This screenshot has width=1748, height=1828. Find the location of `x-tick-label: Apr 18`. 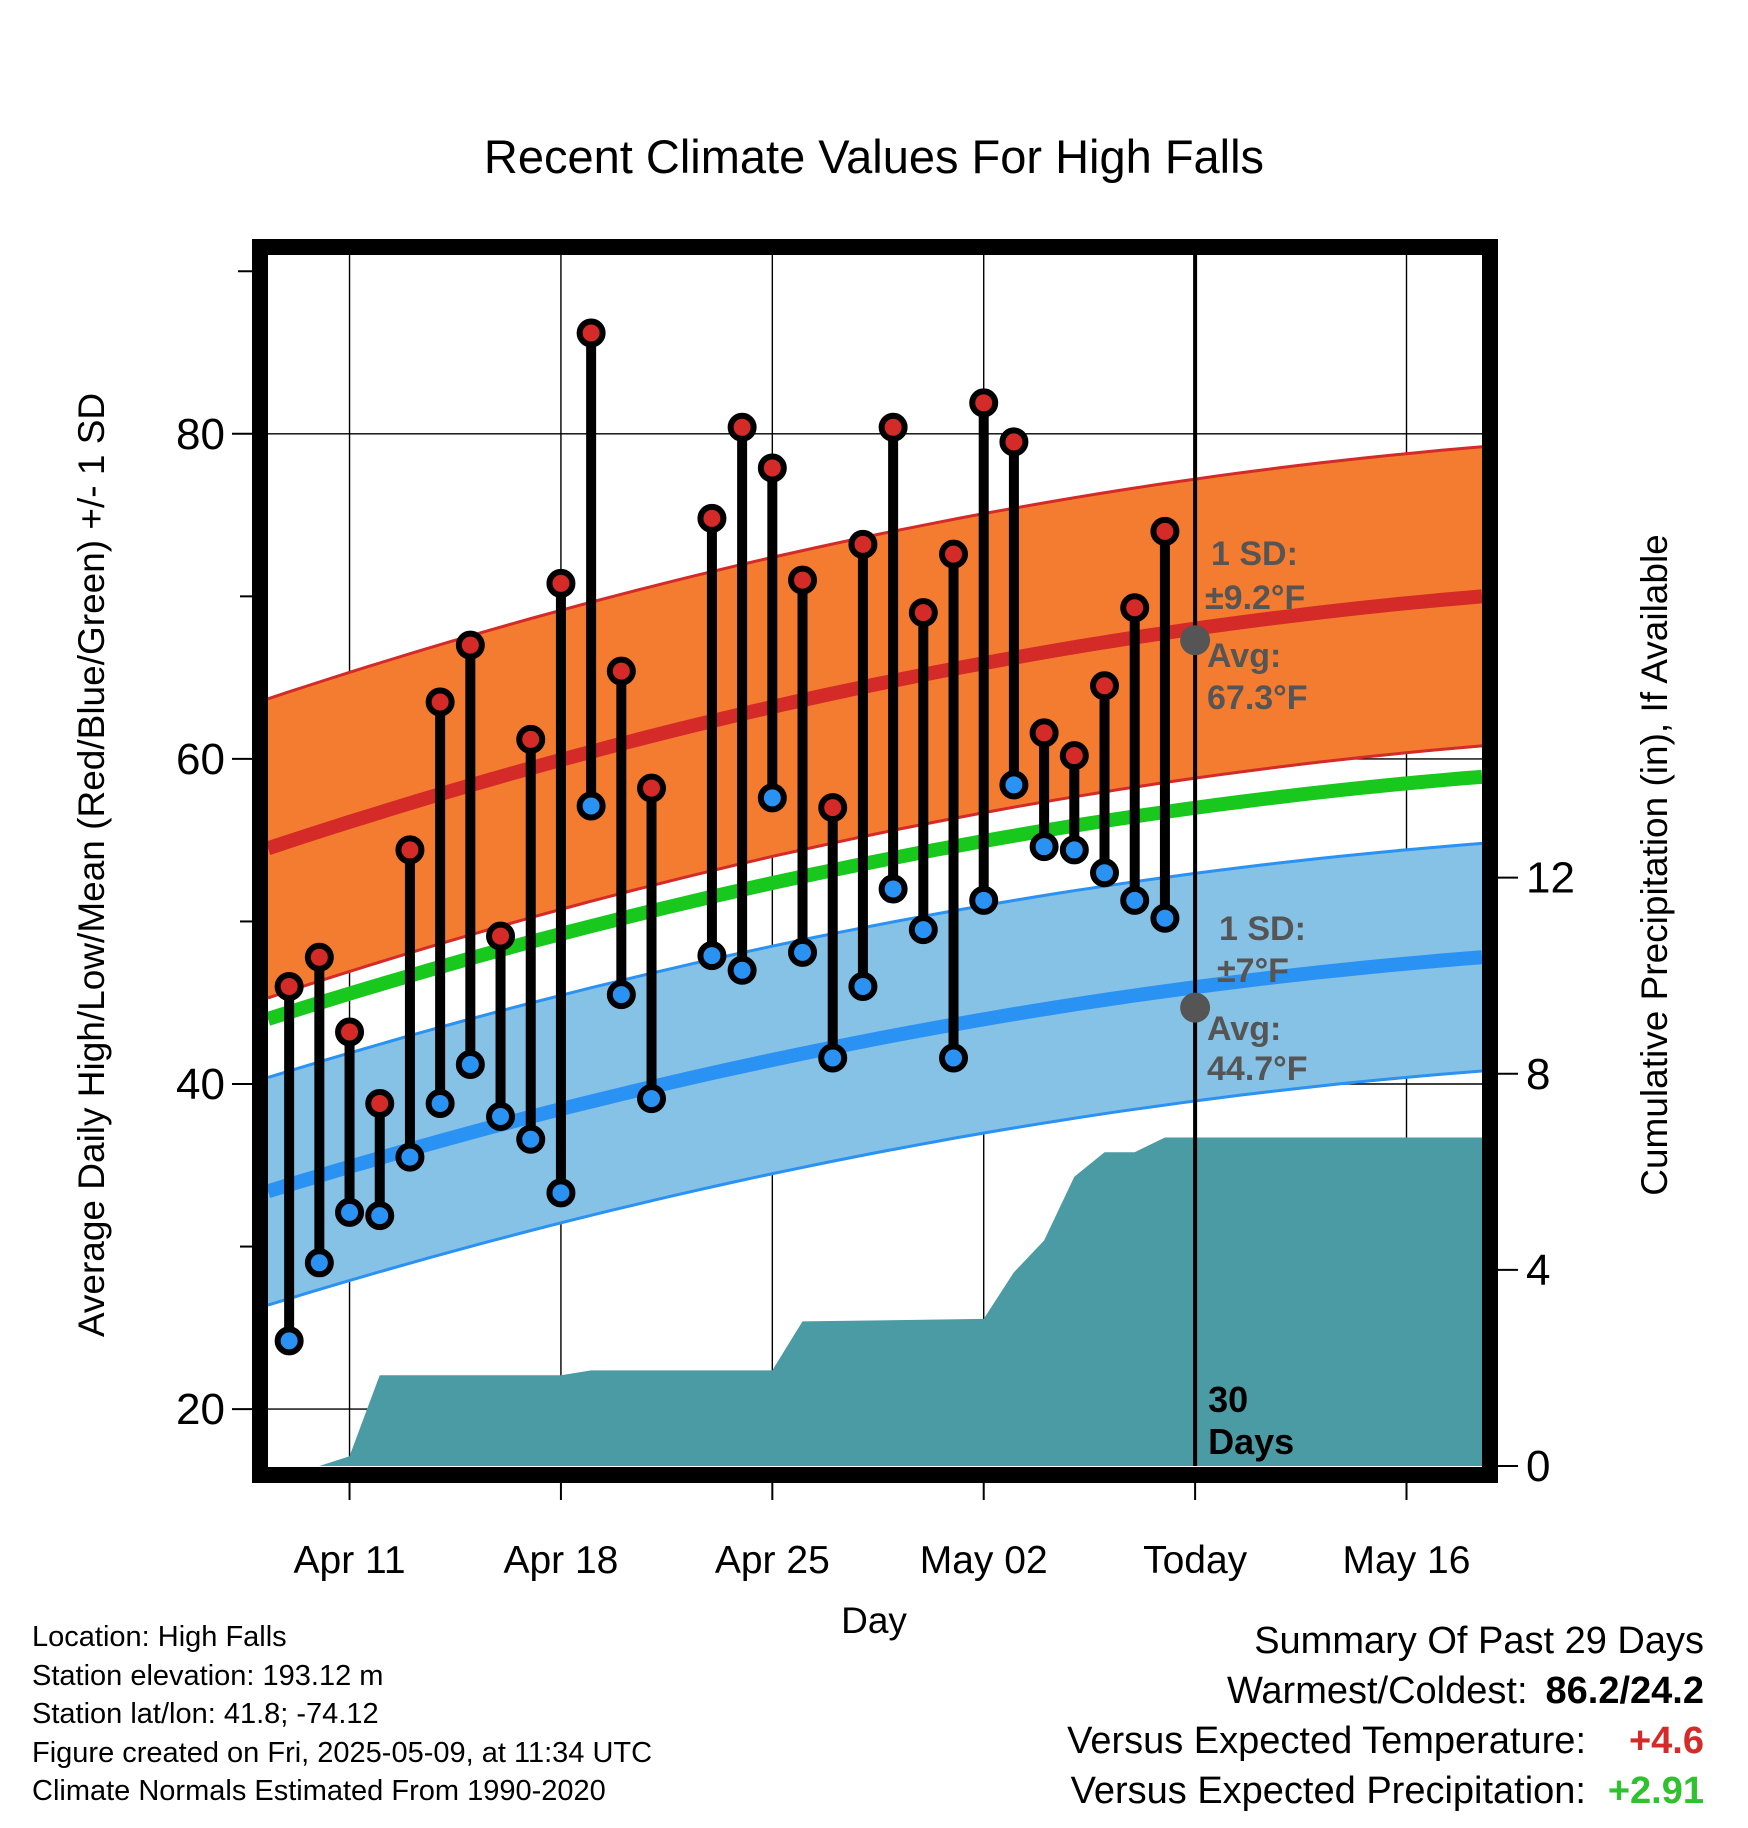

x-tick-label: Apr 18 is located at coordinates (560, 1560).